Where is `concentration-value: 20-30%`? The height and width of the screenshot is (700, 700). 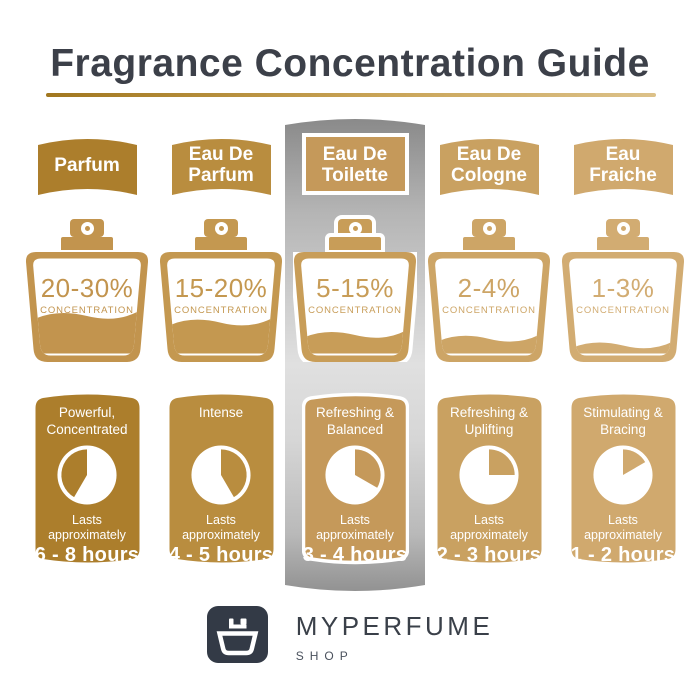
concentration-value: 20-30% is located at coordinates (87, 288).